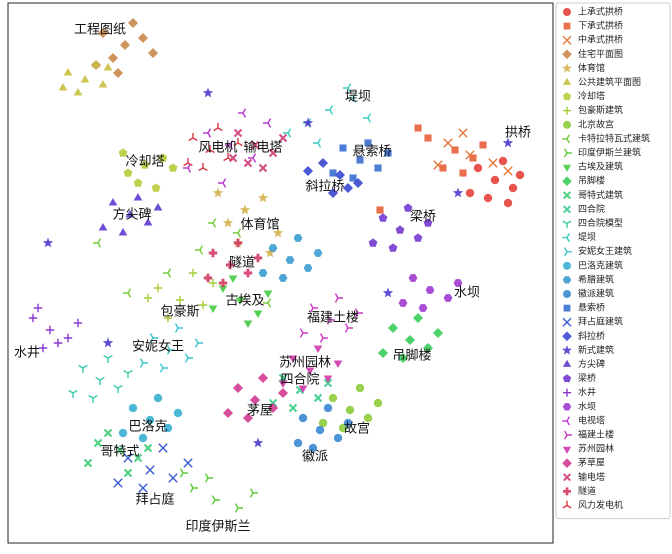 The height and width of the screenshot is (554, 672). I want to click on legend-label: 输电塔, so click(591, 477).